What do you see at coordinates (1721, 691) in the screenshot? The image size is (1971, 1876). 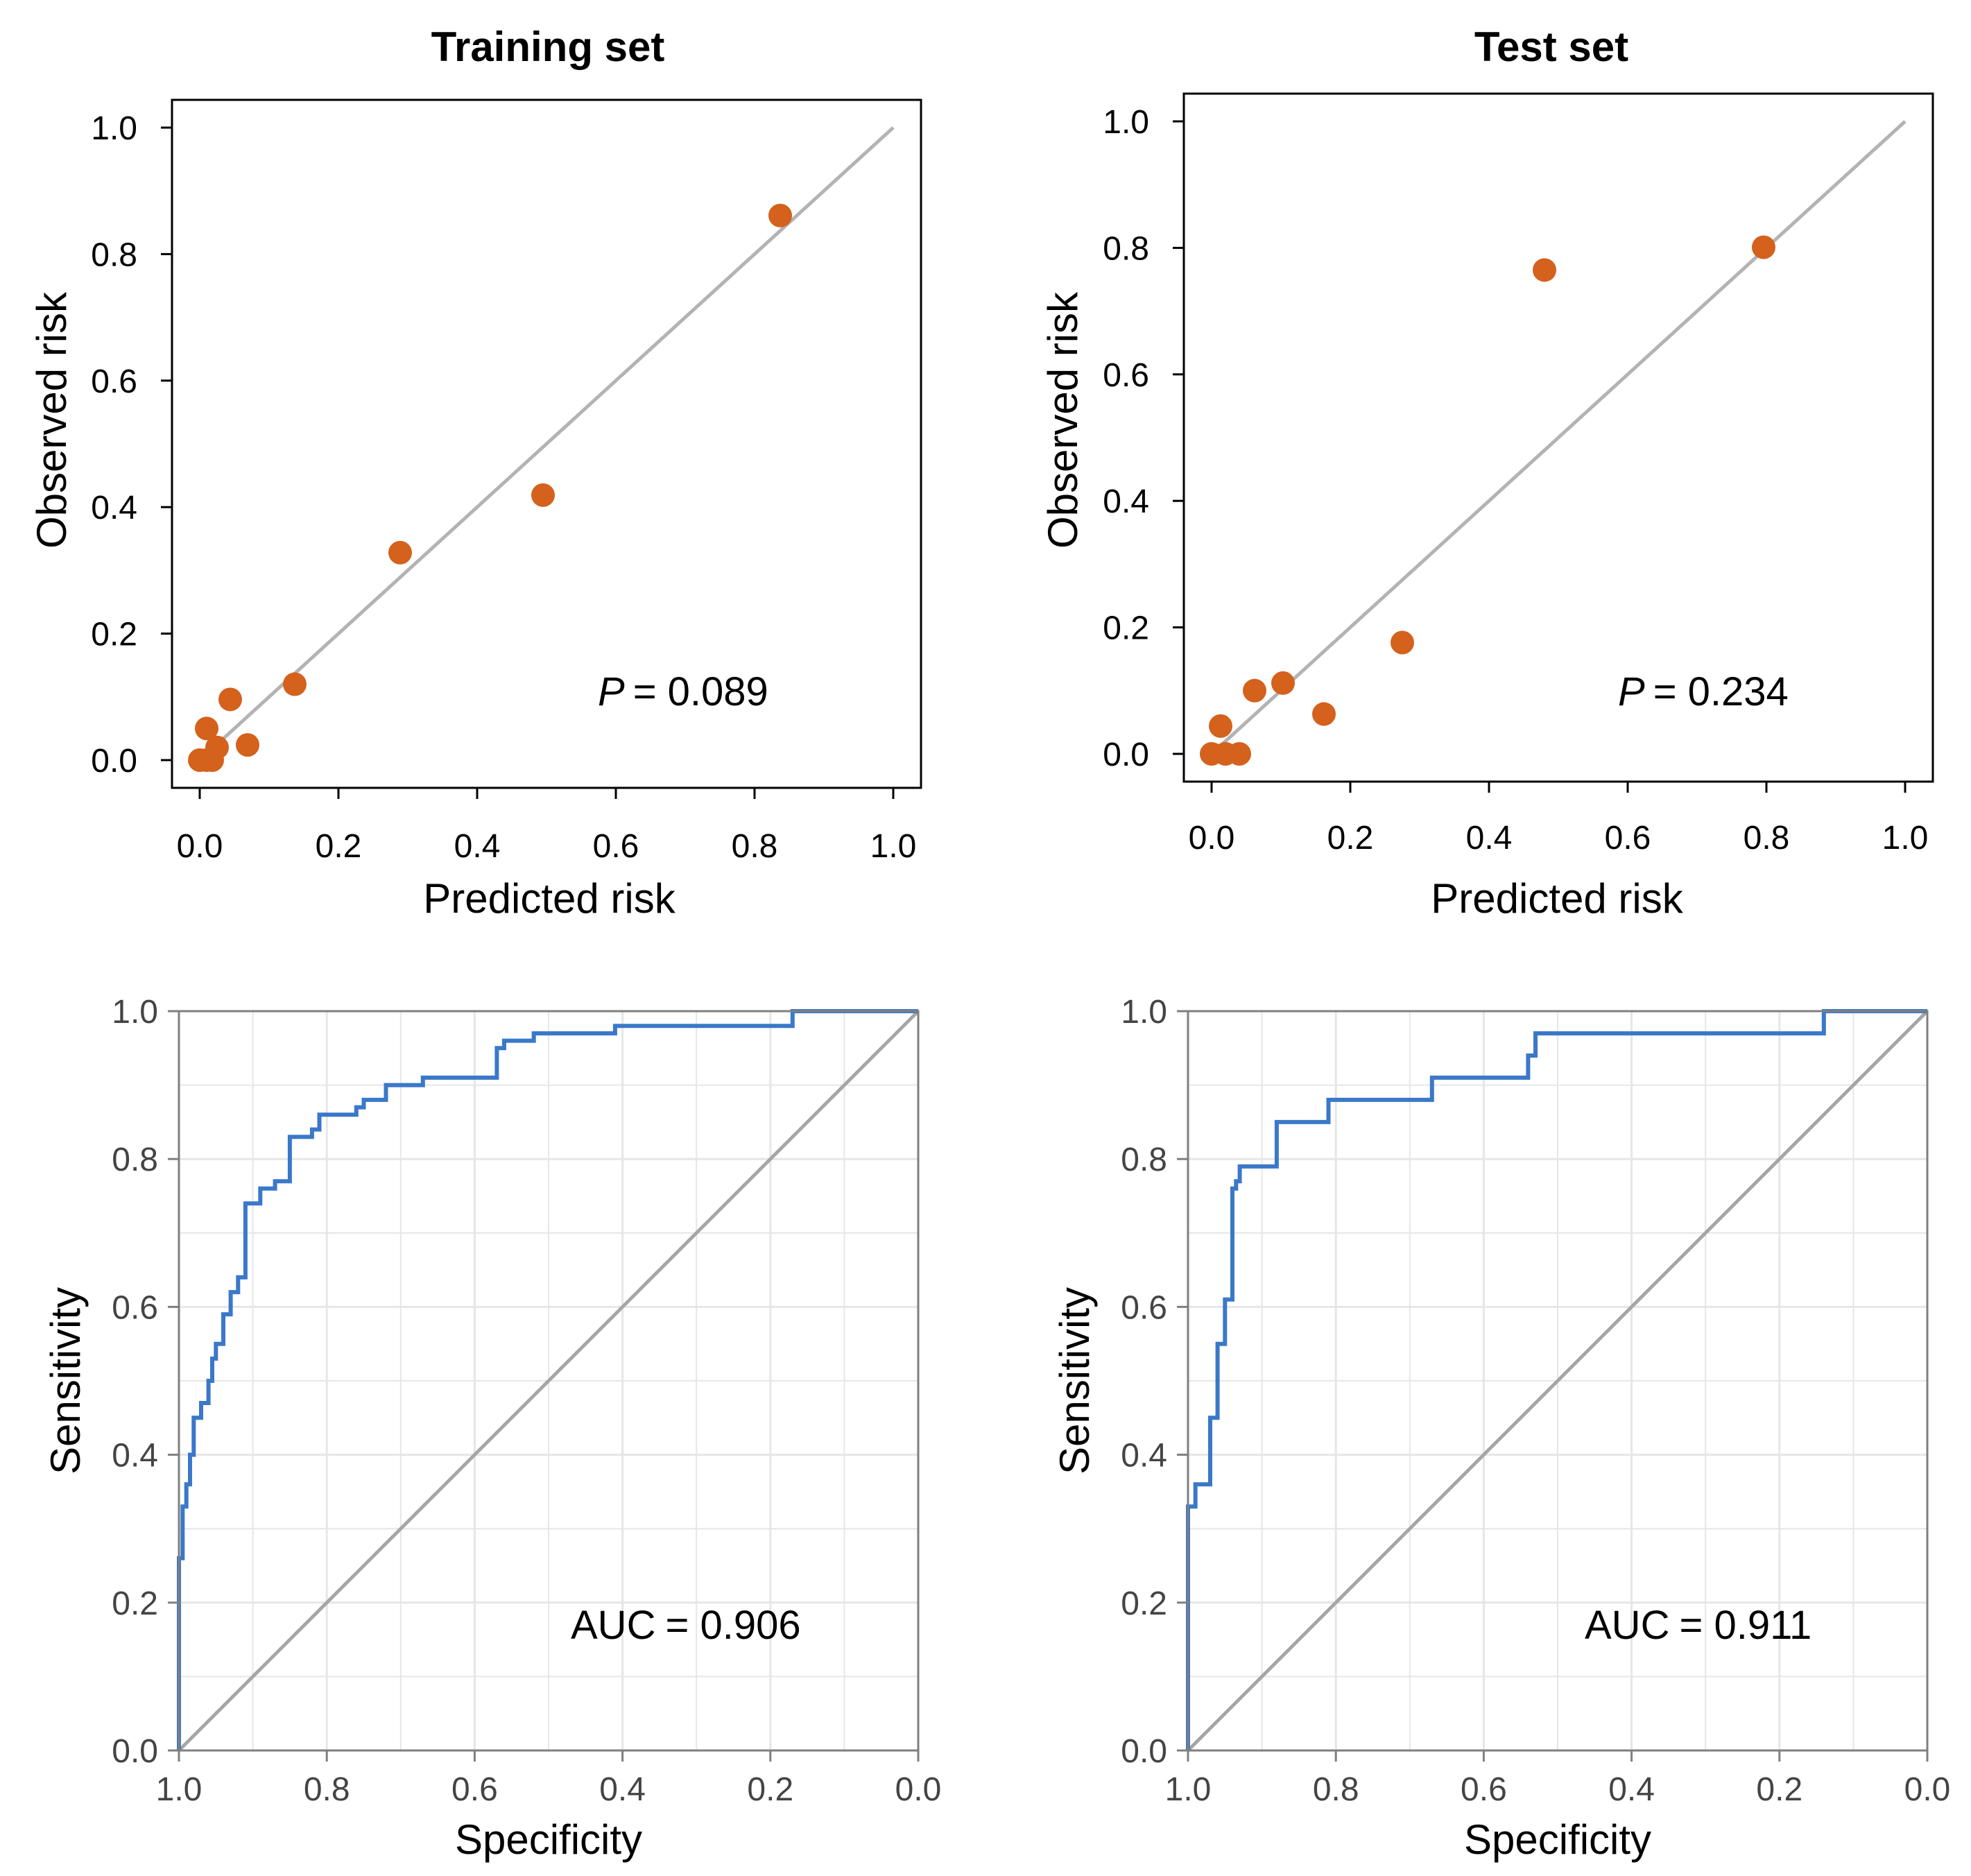 I see `p-value: = 0.234` at bounding box center [1721, 691].